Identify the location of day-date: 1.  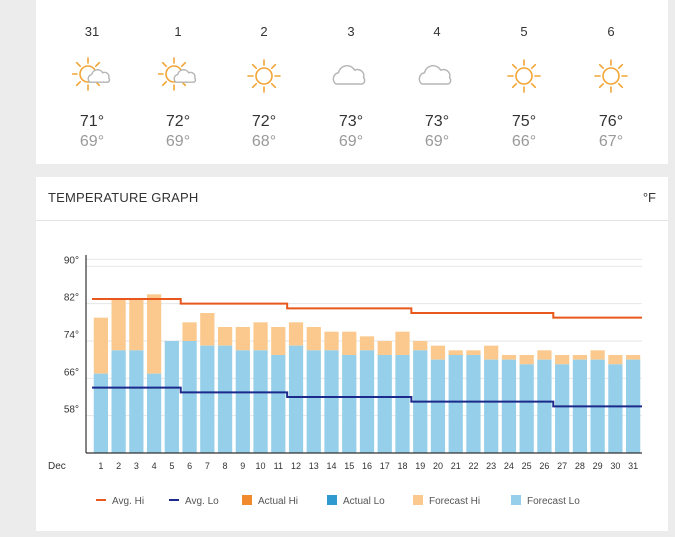
(178, 31).